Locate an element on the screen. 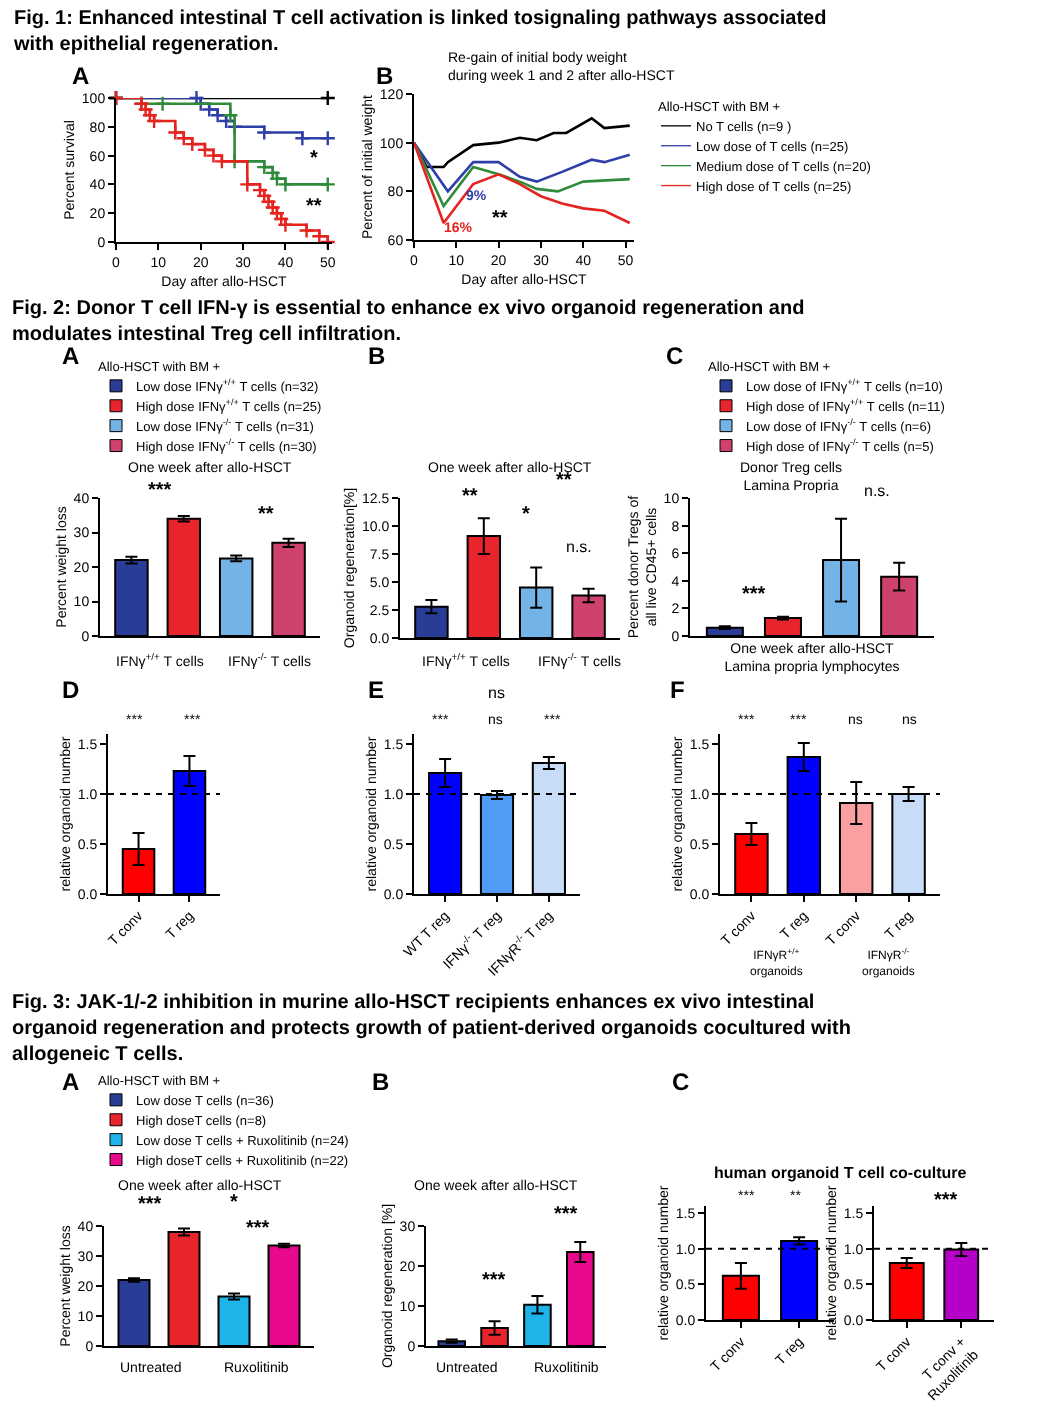 The image size is (1040, 1416). caption: Fig. 3: JAK-1/-2 inhibition in murine allo-HSCT recipients enhances ex vivo intestinal organoid regeneration and protects growth of patient-derived organoids cocultured with allogeneic T cells. is located at coordinates (431, 1029).